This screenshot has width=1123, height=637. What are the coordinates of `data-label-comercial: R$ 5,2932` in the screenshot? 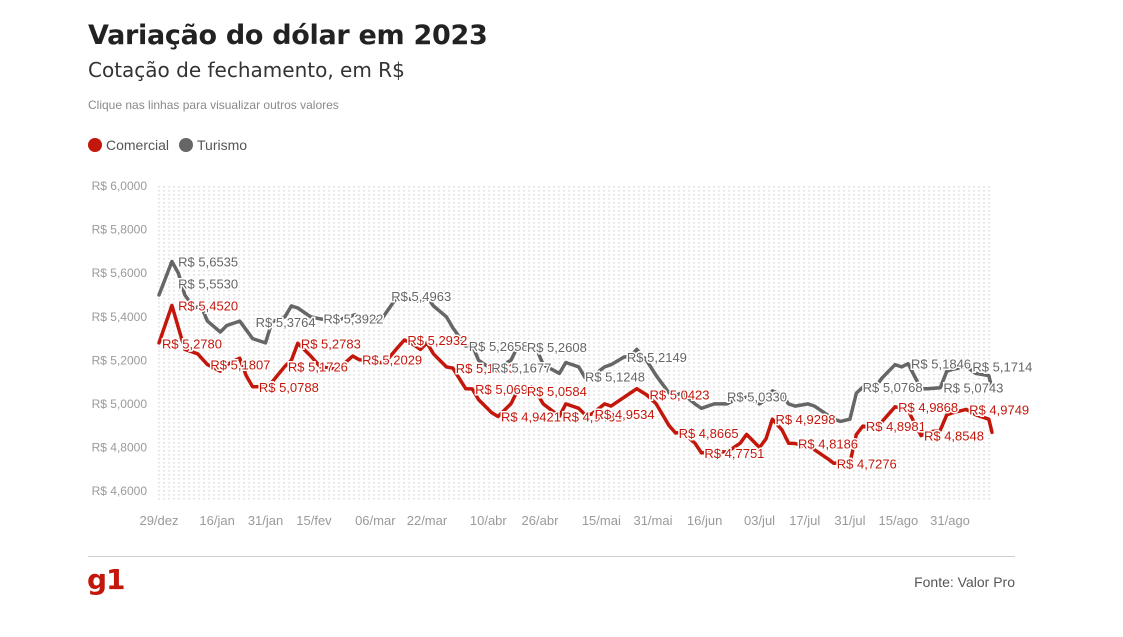 It's located at (437, 340).